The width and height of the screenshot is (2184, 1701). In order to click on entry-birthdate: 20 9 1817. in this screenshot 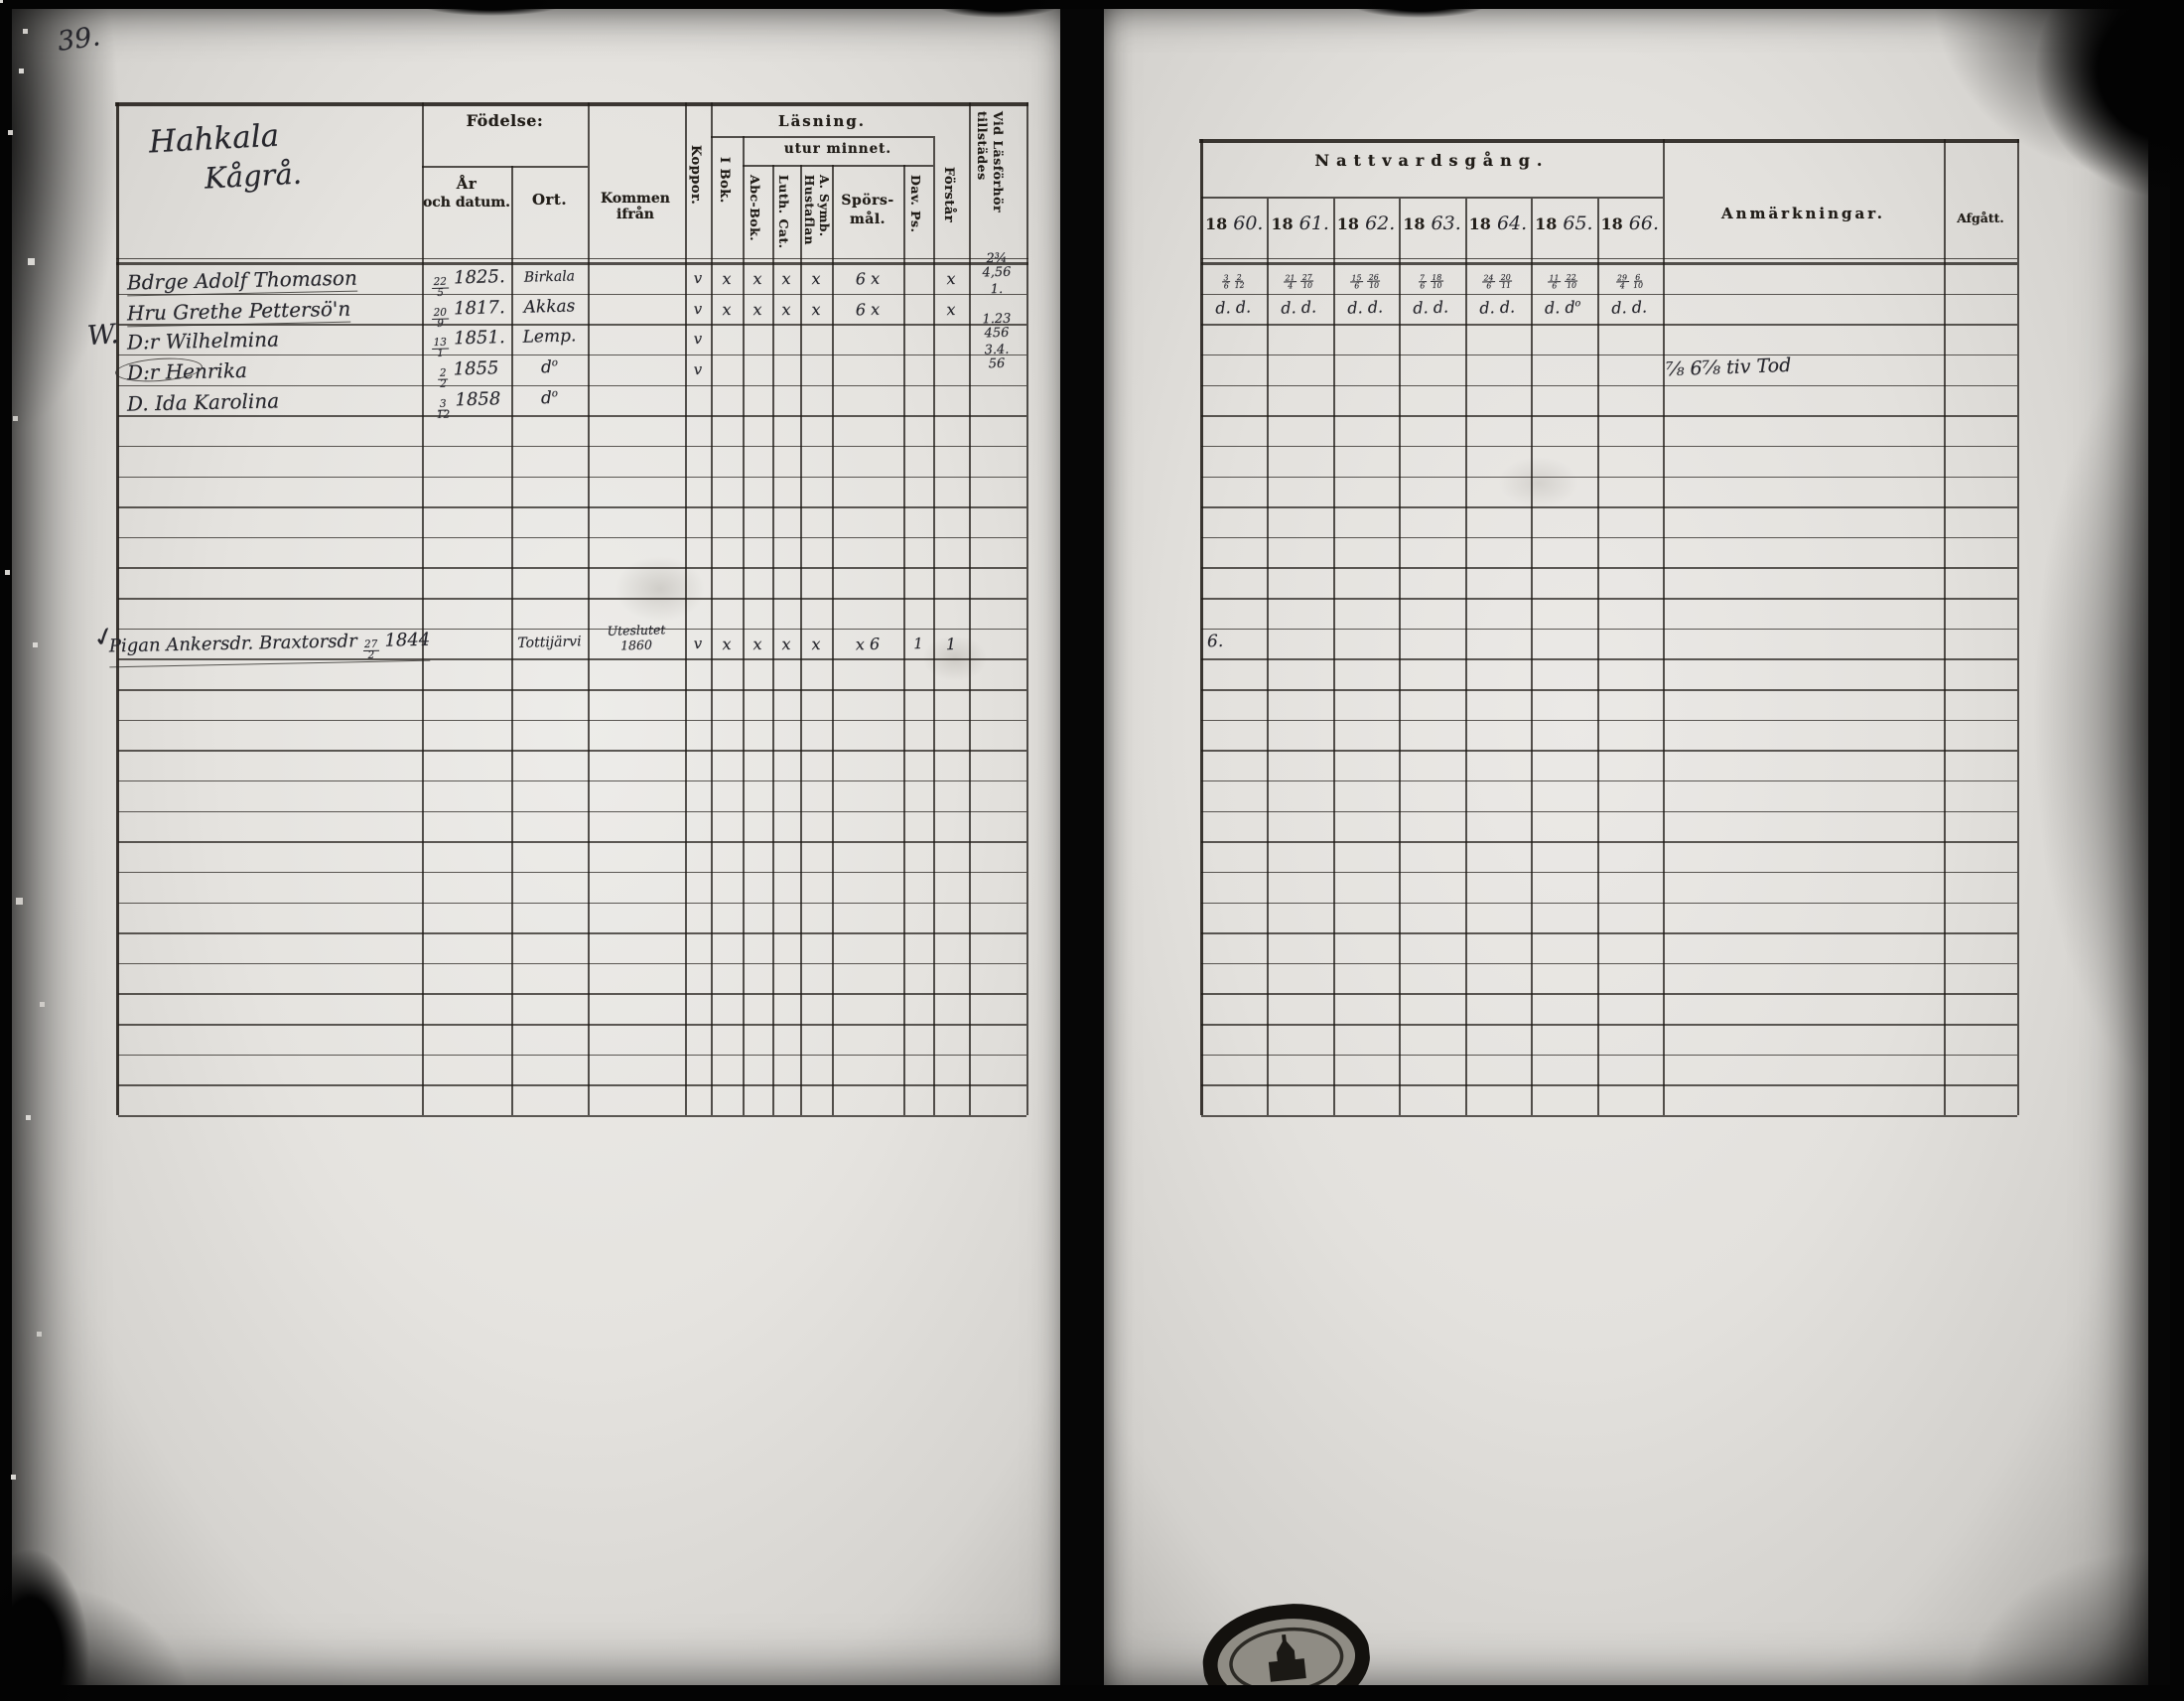, I will do `click(468, 313)`.